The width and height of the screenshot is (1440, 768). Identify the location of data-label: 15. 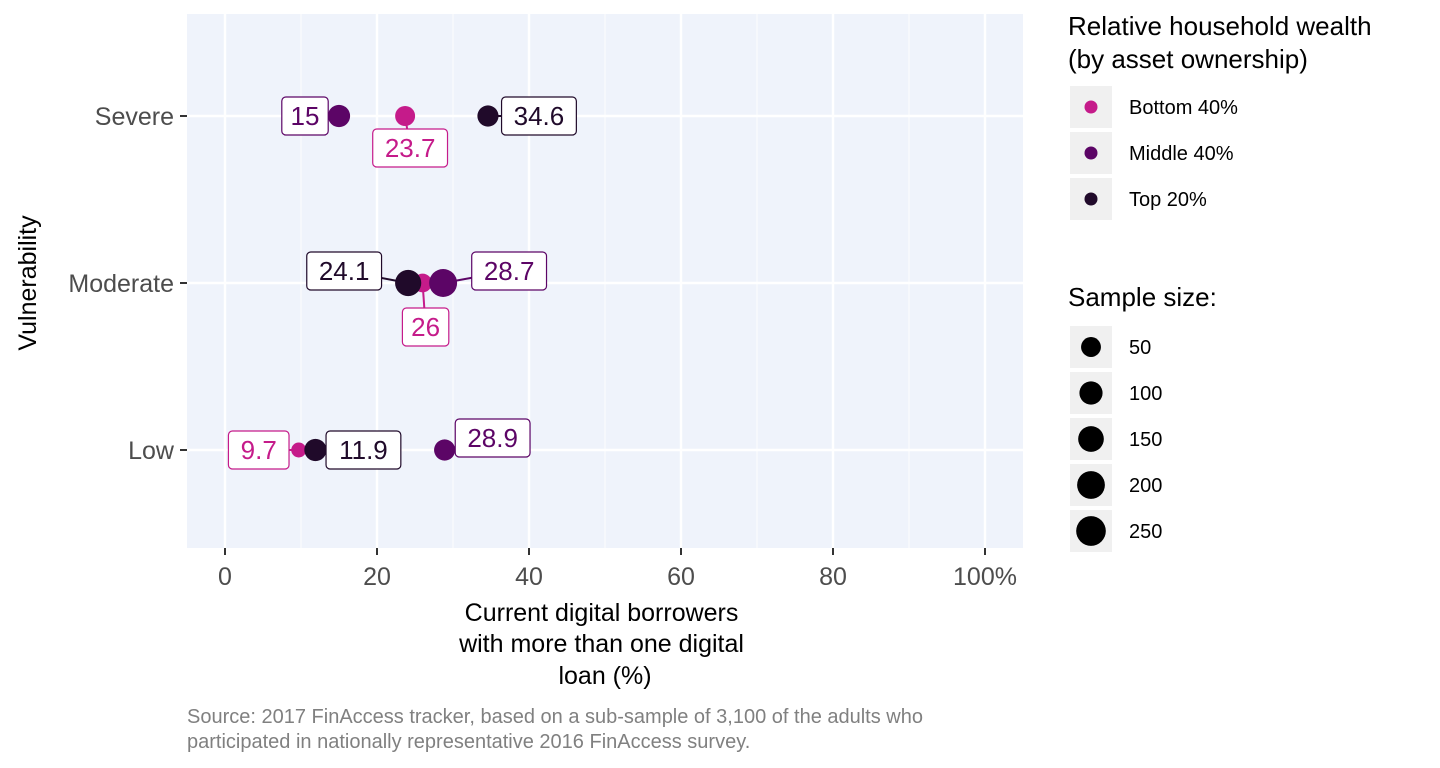
(305, 116).